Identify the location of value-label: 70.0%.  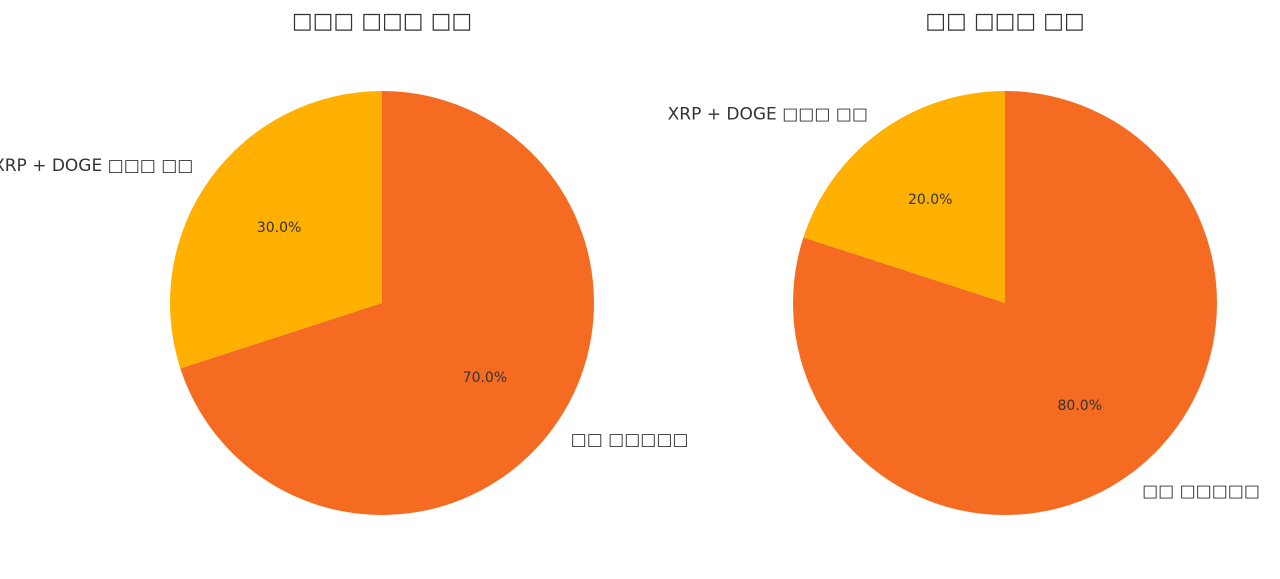
(485, 378).